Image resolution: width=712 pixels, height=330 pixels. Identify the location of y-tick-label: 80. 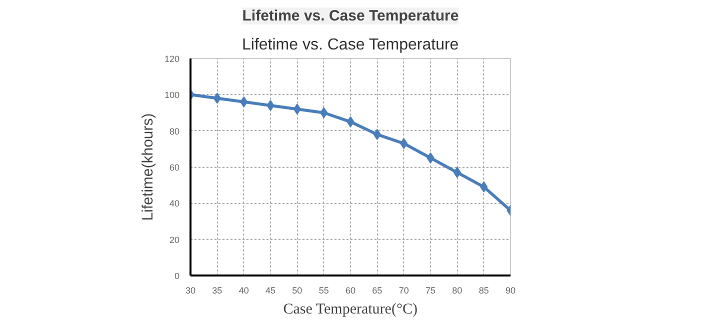
(174, 131).